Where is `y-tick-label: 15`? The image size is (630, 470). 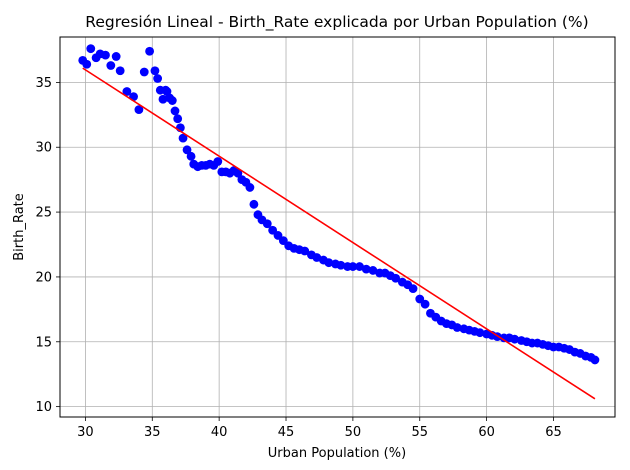
y-tick-label: 15 is located at coordinates (43, 342).